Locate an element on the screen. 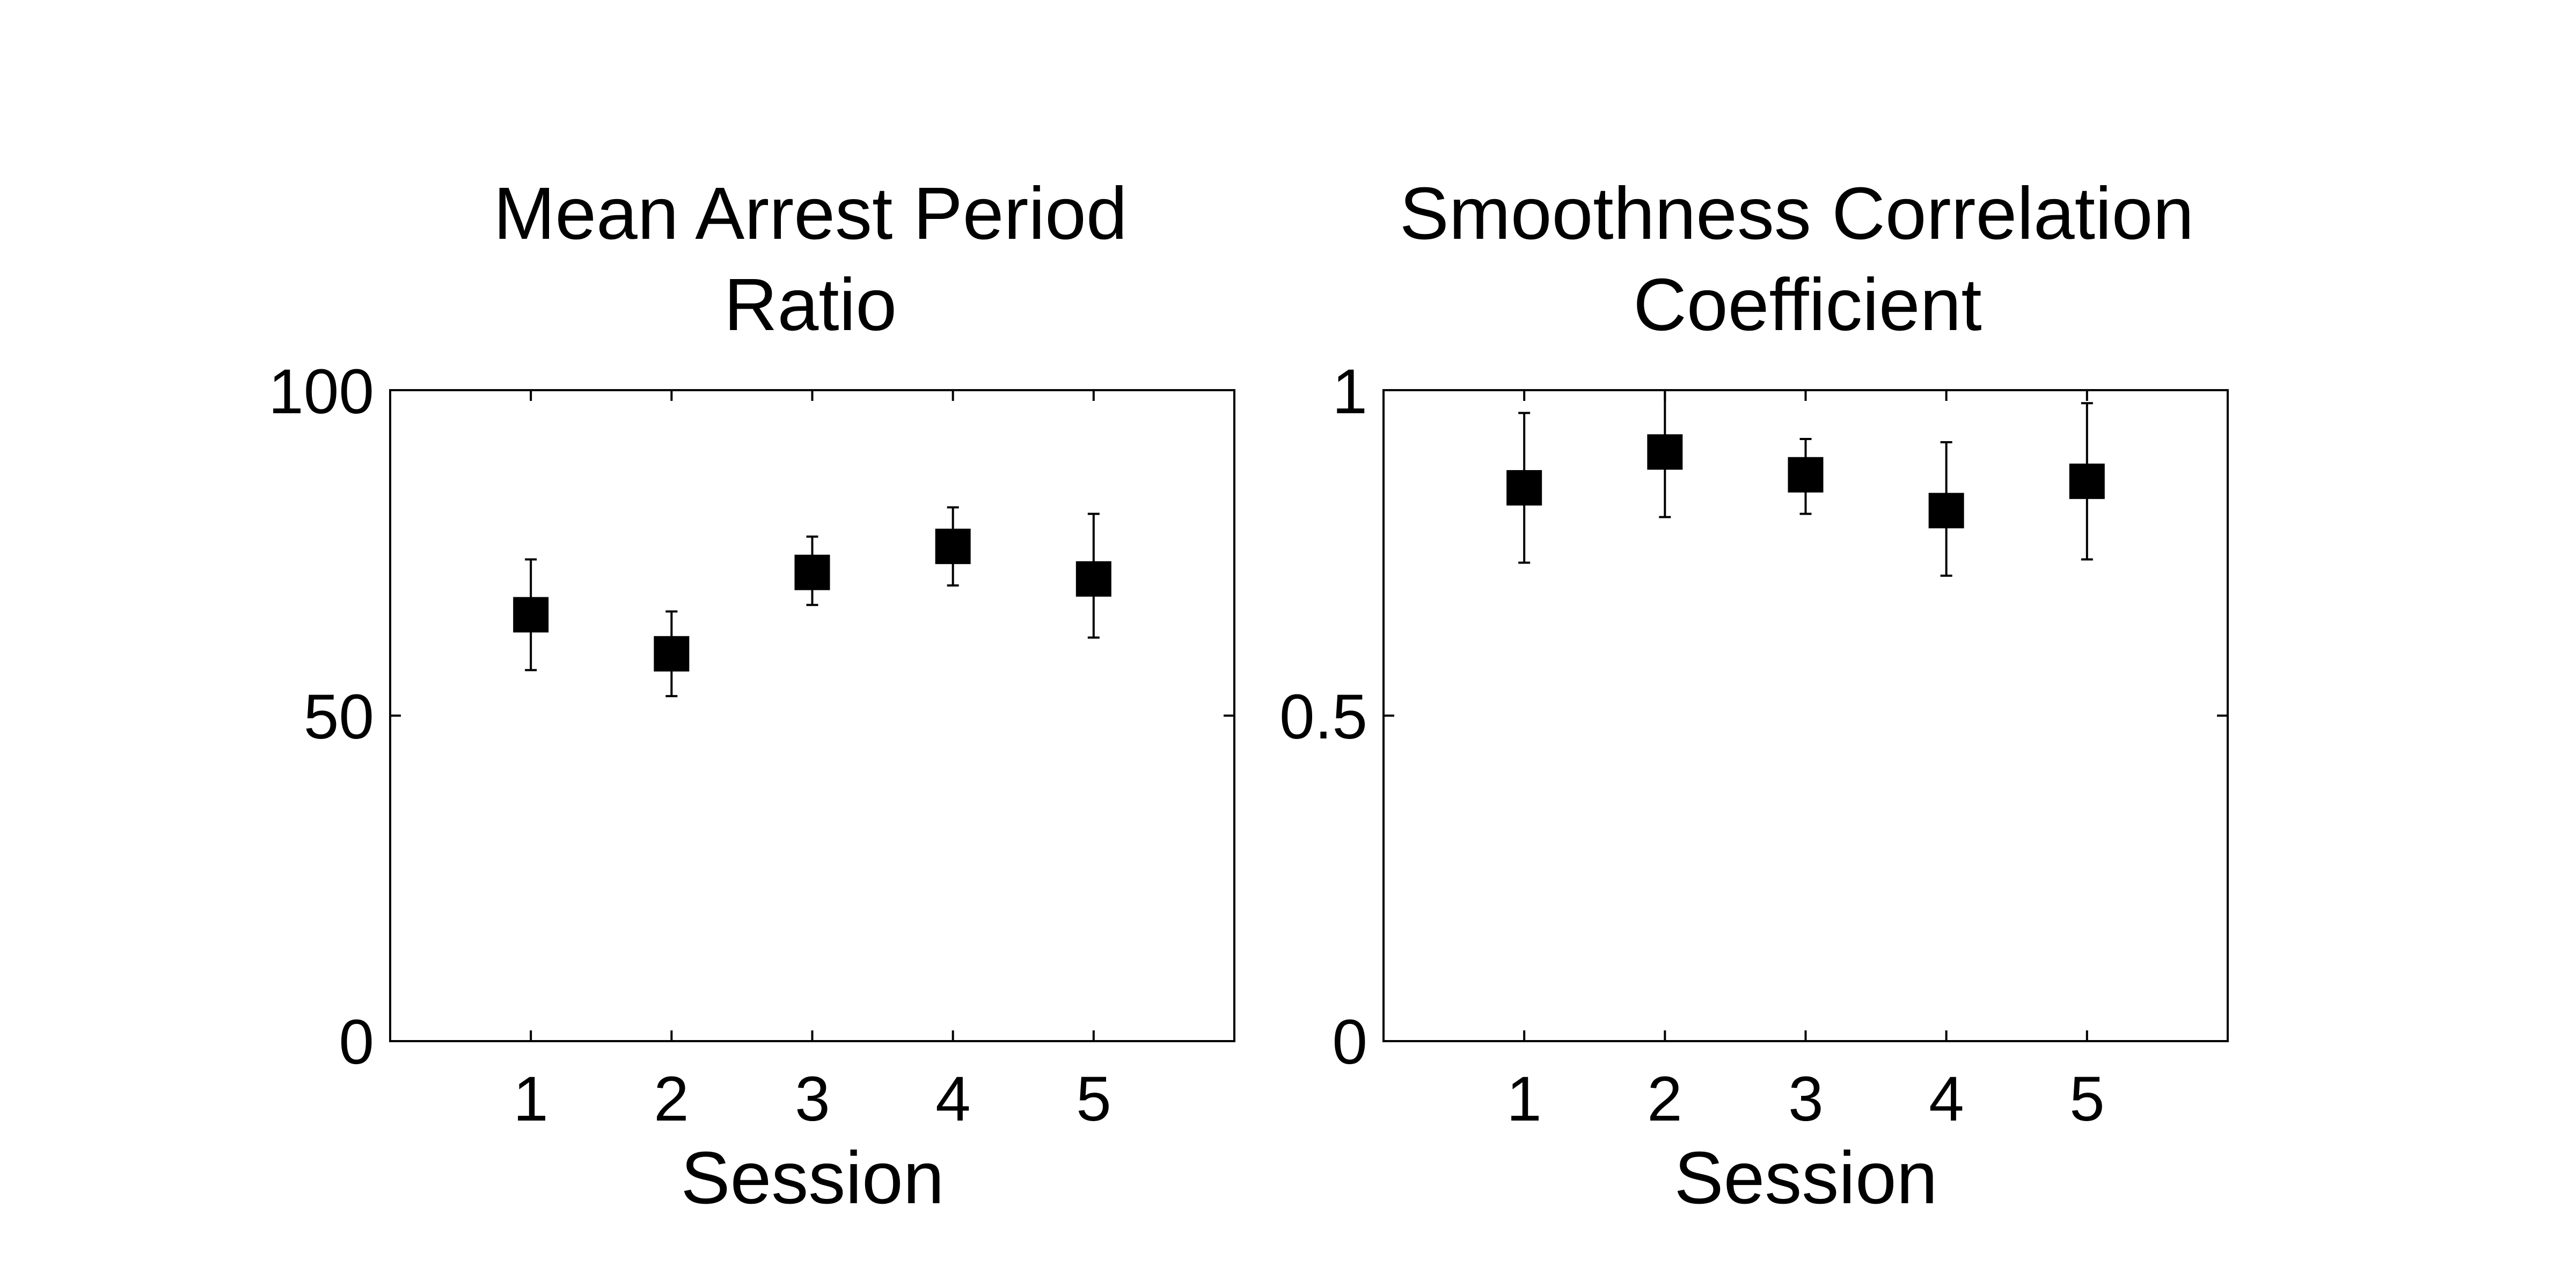 This screenshot has height=1288, width=2576. y-tick-label-0.5: 0.5 is located at coordinates (1323, 717).